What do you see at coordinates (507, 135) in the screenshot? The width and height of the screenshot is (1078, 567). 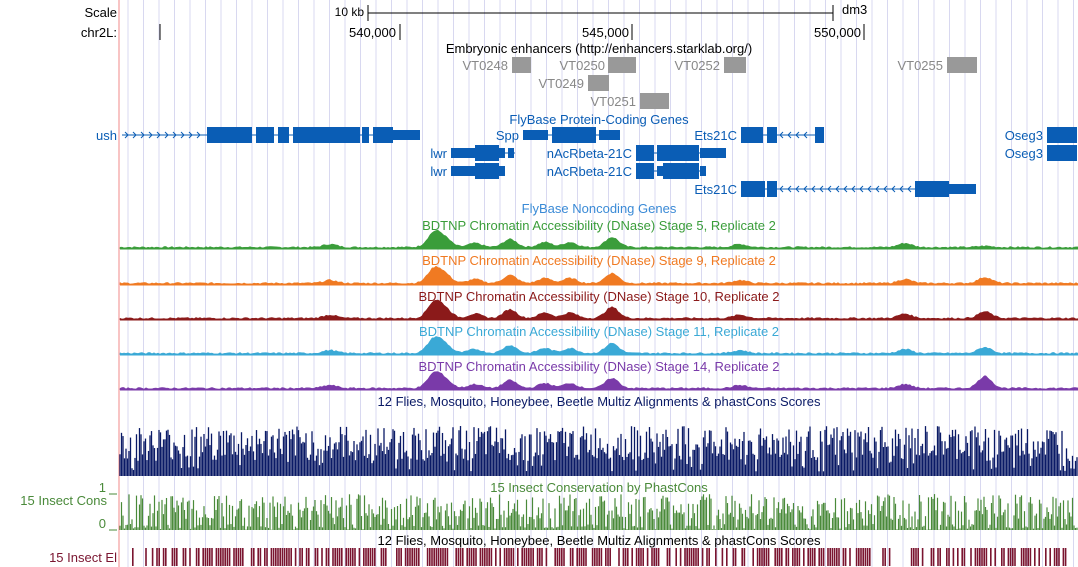 I see `gene-label-spp: Spp` at bounding box center [507, 135].